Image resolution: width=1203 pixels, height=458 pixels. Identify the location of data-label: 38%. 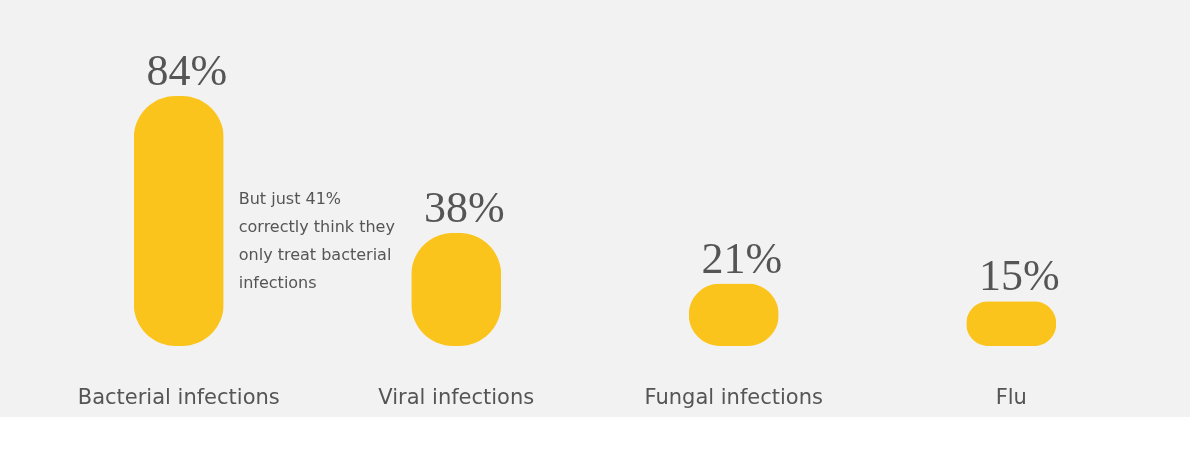
(464, 207).